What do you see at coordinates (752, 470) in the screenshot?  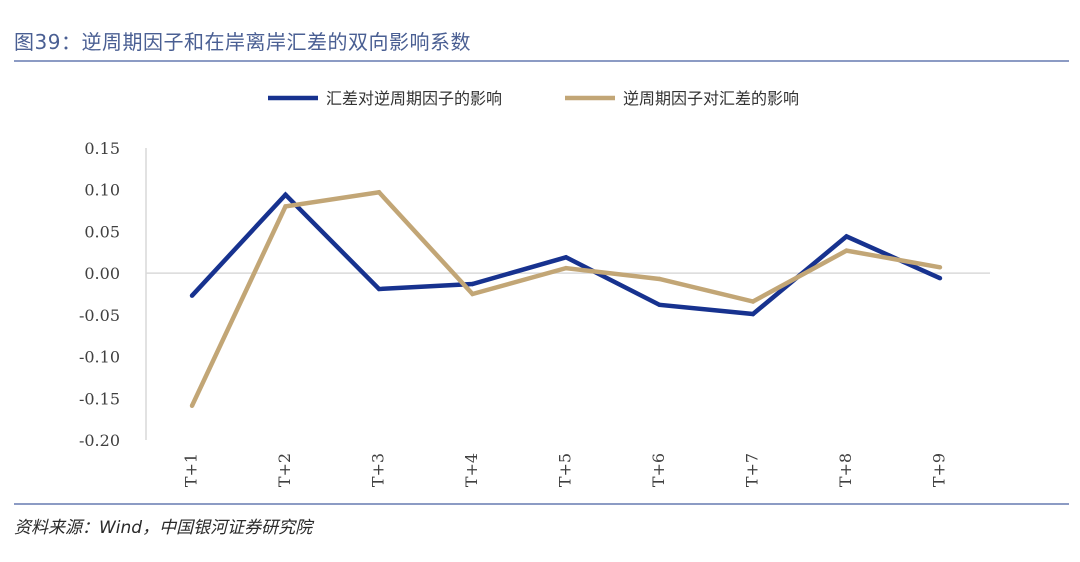 I see `x-tick-label: T+7` at bounding box center [752, 470].